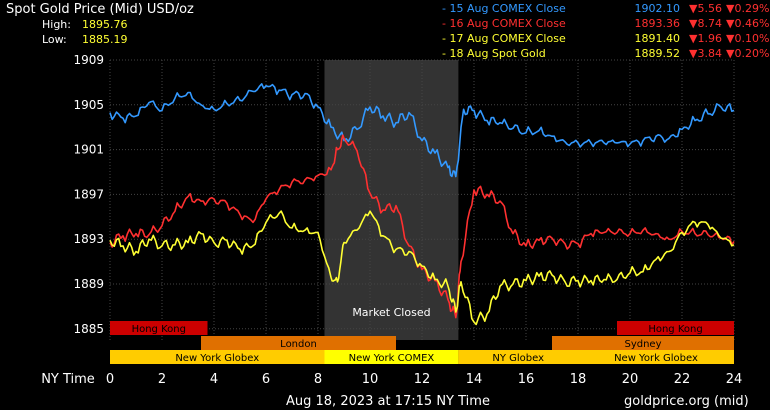 The width and height of the screenshot is (770, 410). I want to click on x-tick-label: 2, so click(162, 379).